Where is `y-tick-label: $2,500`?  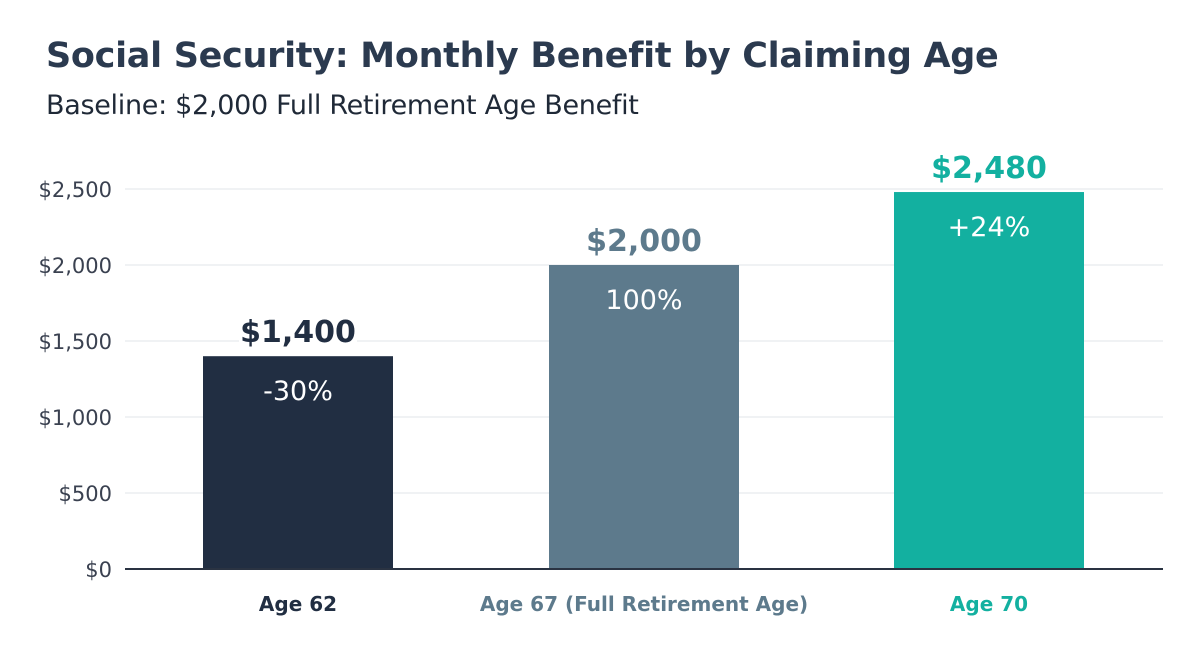
y-tick-label: $2,500 is located at coordinates (75, 190).